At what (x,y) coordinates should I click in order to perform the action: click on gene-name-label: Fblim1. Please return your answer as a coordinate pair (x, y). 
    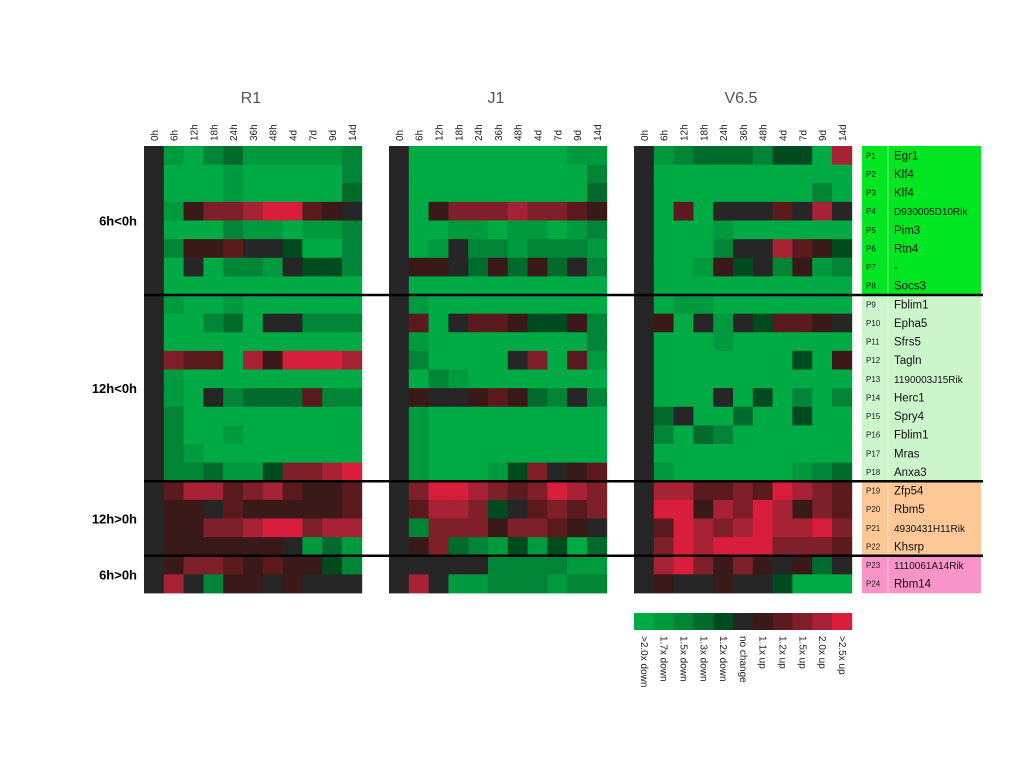
    Looking at the image, I should click on (911, 436).